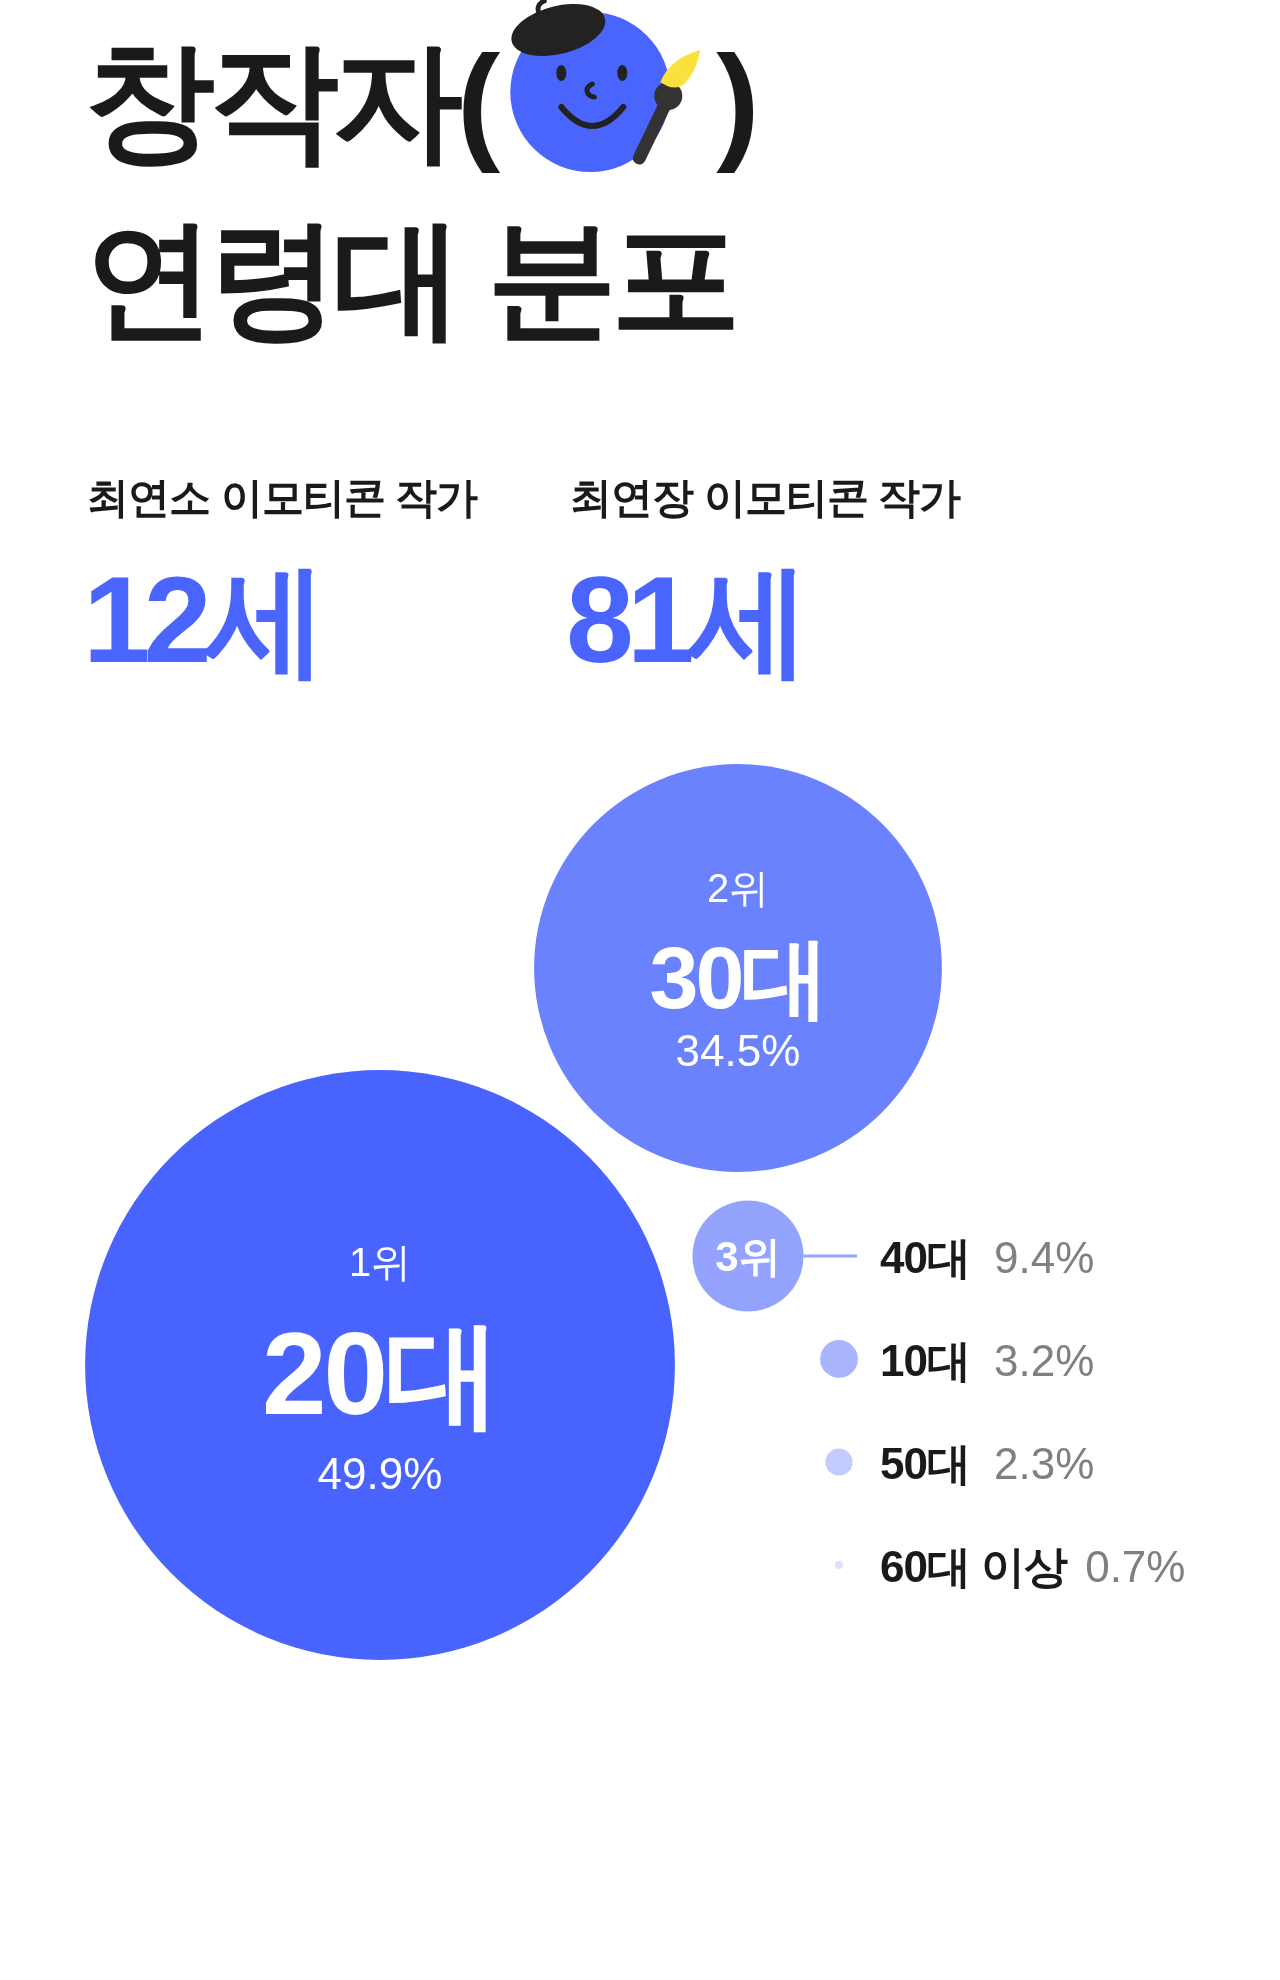 The image size is (1280, 1980). Describe the element at coordinates (1044, 1463) in the screenshot. I see `data-label: 2.3%` at that location.